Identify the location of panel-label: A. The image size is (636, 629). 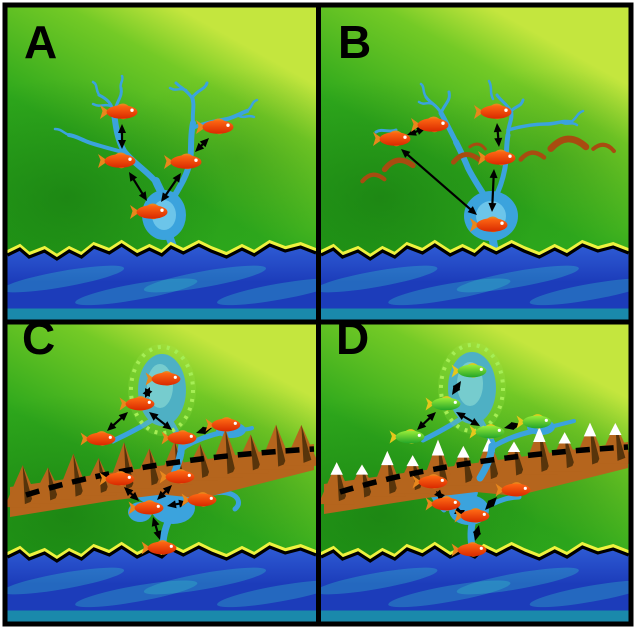
(40, 42).